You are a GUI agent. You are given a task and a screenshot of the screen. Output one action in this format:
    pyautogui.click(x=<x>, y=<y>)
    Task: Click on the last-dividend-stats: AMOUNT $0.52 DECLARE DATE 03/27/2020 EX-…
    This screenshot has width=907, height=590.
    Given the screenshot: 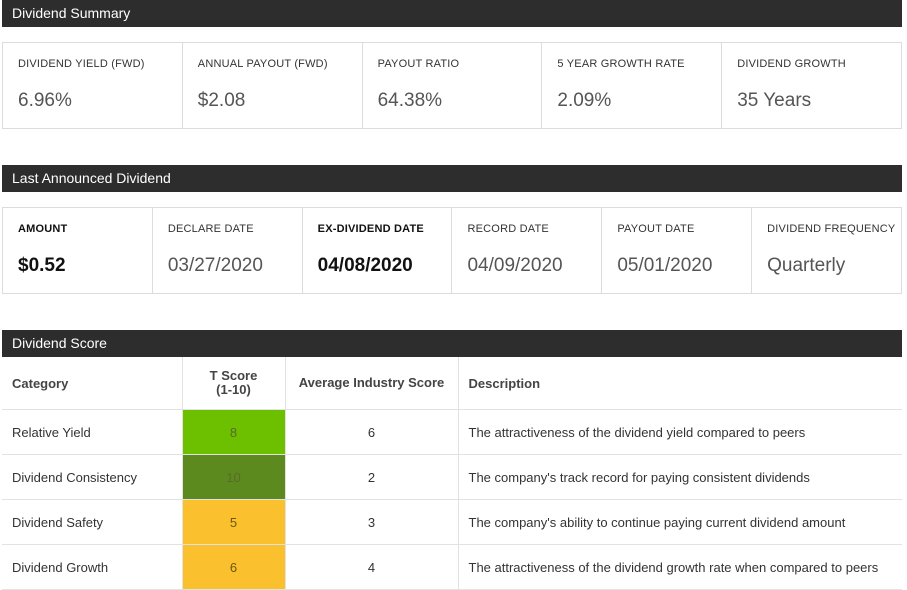 What is the action you would take?
    pyautogui.click(x=452, y=250)
    